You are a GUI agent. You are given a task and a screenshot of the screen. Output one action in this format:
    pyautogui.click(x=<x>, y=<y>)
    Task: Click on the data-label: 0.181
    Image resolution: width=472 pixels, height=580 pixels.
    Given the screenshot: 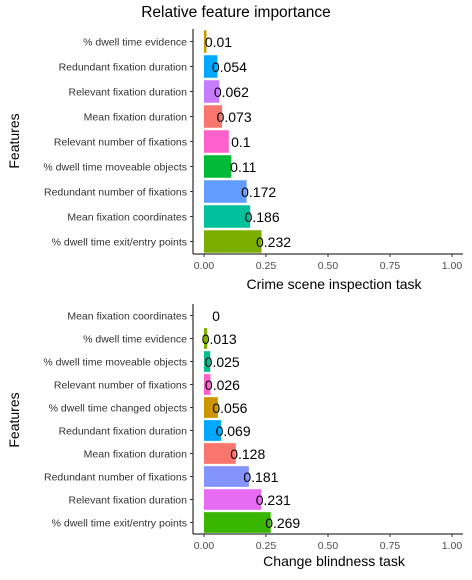 What is the action you would take?
    pyautogui.click(x=260, y=477)
    